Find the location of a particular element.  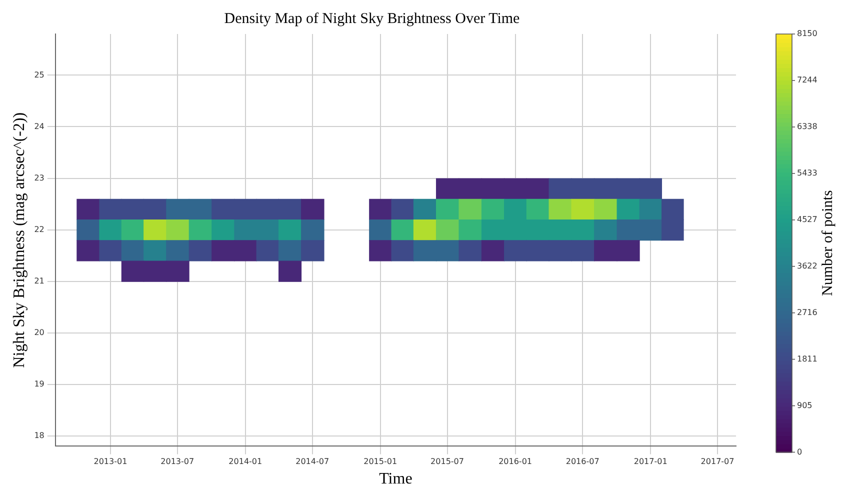

y-tick-label: 24 is located at coordinates (39, 126).